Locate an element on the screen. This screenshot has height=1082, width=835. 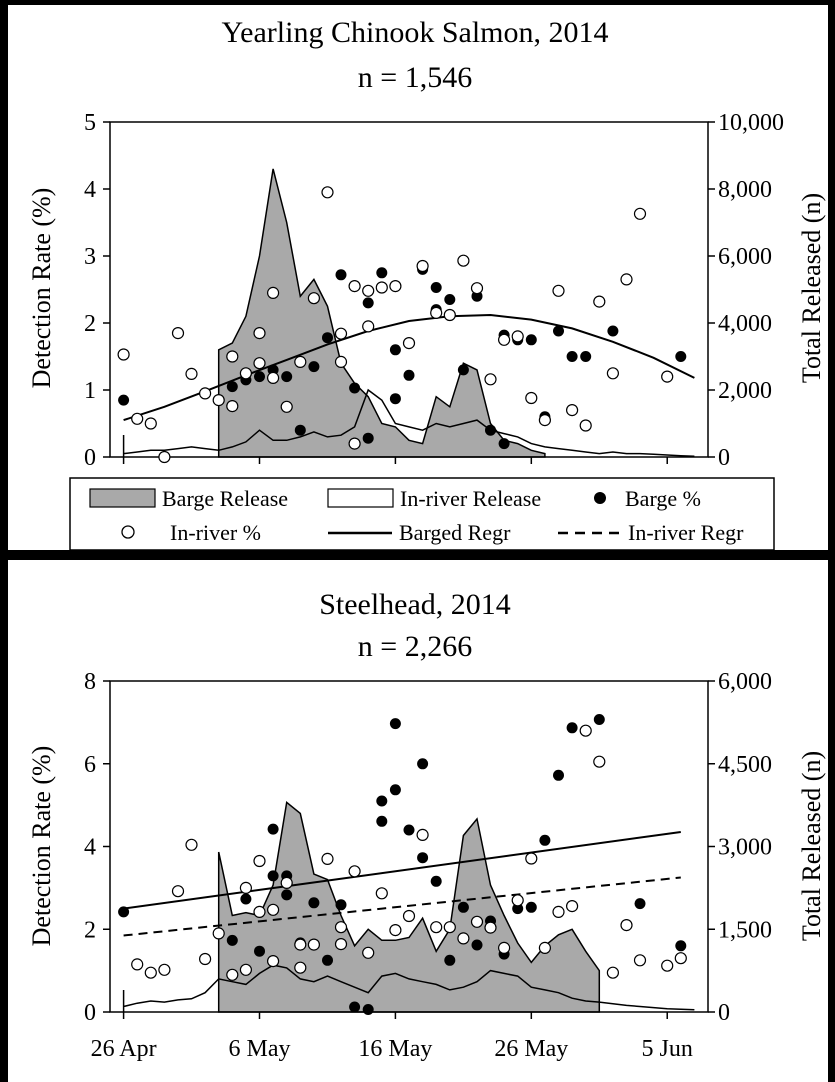
x-tick-label: 6 May is located at coordinates (260, 1049).